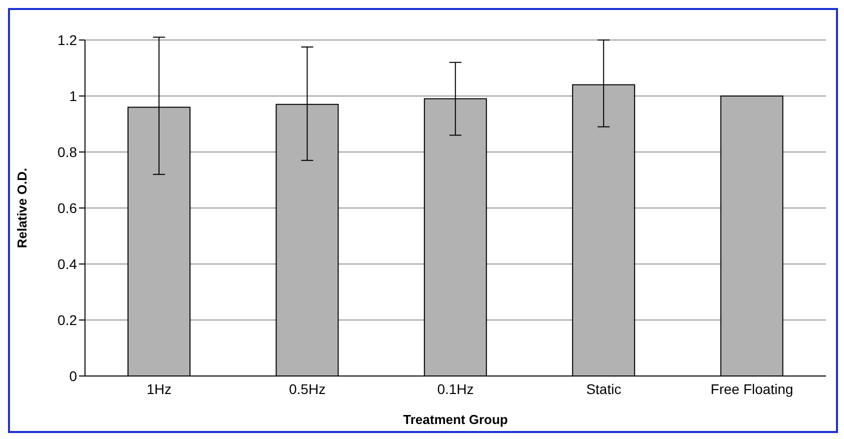  Describe the element at coordinates (307, 388) in the screenshot. I see `x-tick-label: 0.5Hz` at that location.